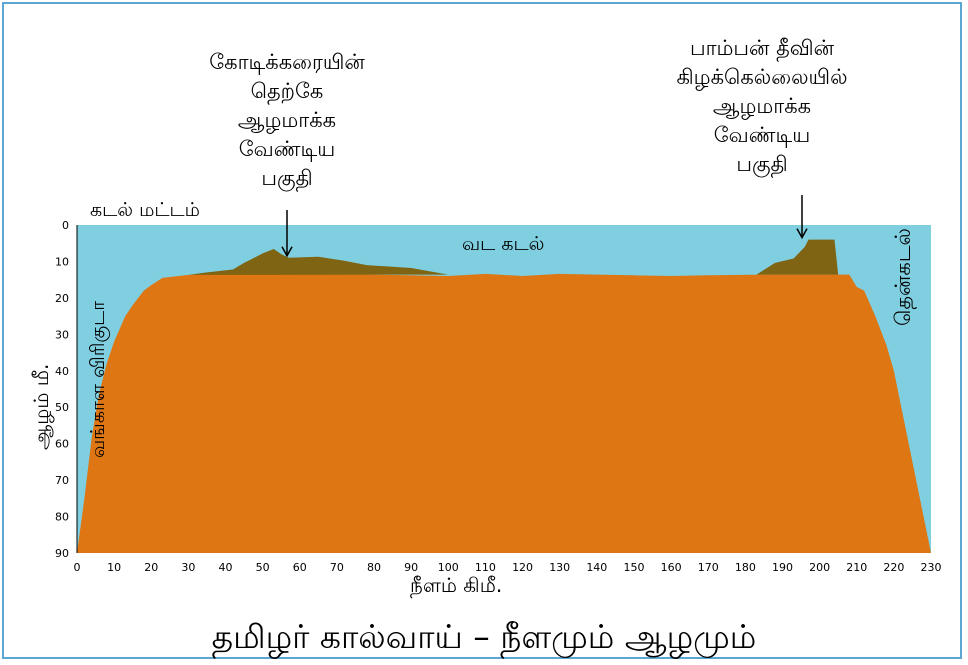  What do you see at coordinates (671, 567) in the screenshot?
I see `x-tick-label: 160` at bounding box center [671, 567].